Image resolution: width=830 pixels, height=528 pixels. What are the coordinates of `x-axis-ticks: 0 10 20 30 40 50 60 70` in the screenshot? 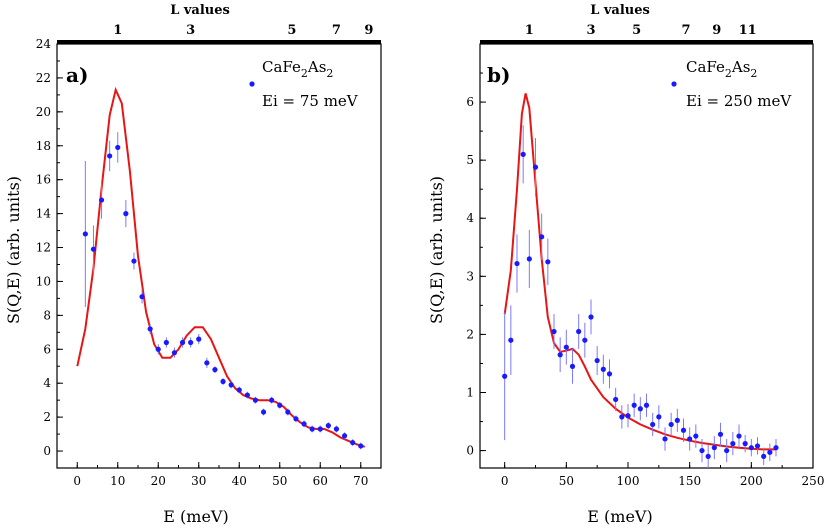 It's located at (219, 475).